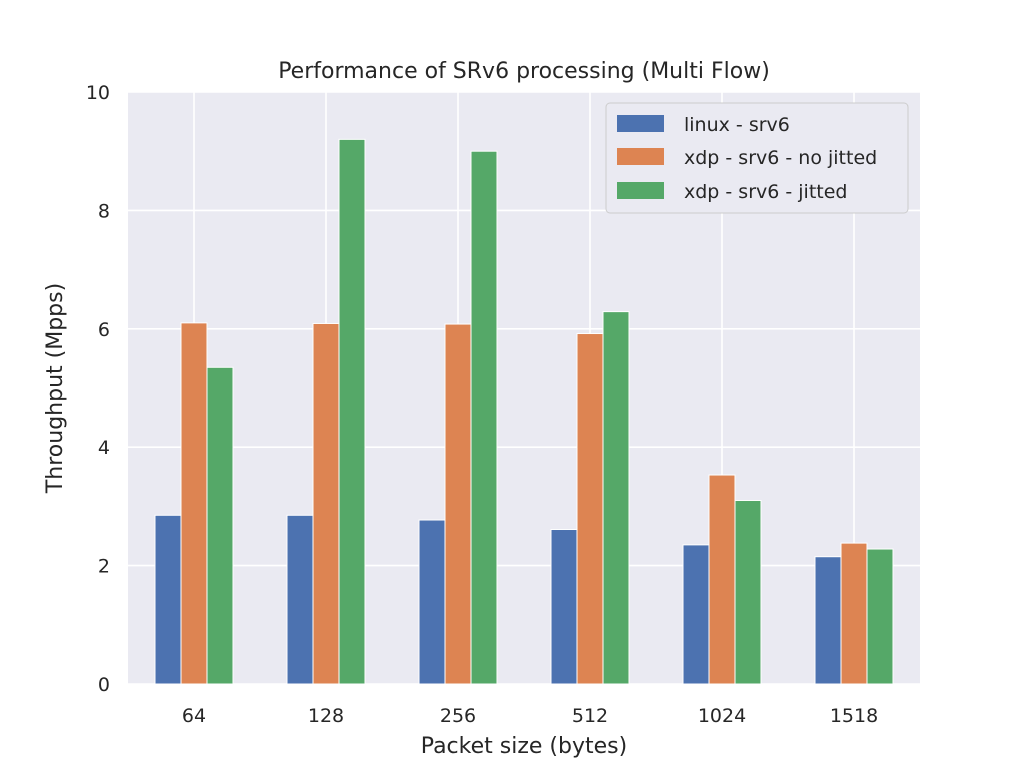 This screenshot has width=1024, height=768. What do you see at coordinates (104, 211) in the screenshot?
I see `y-tick-label-4: 8` at bounding box center [104, 211].